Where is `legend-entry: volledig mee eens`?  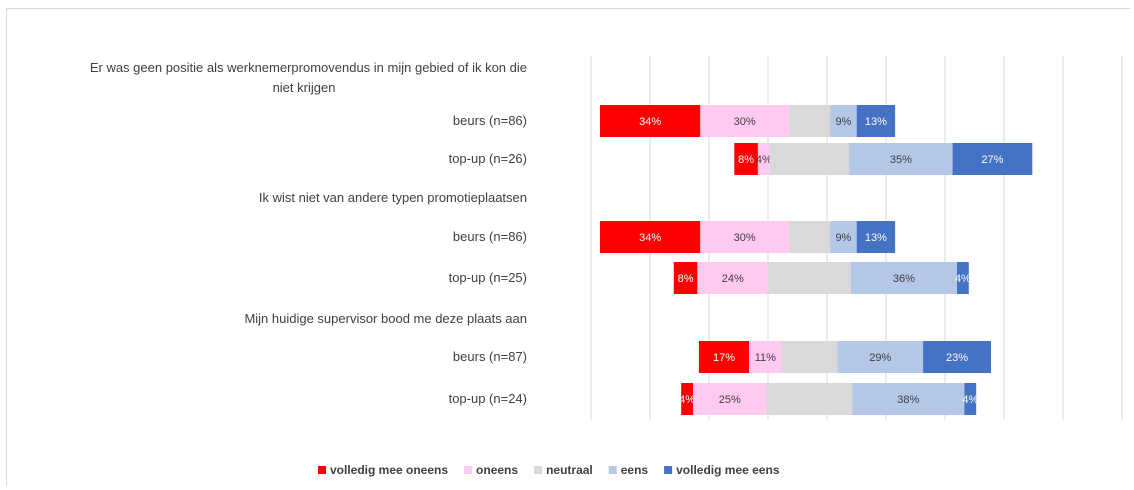
legend-entry: volledig mee eens is located at coordinates (728, 470).